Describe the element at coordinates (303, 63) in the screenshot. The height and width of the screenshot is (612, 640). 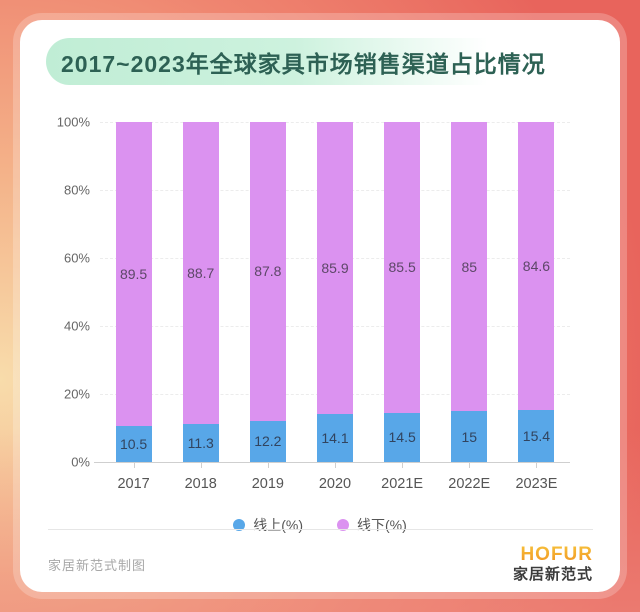
I see `chart-title: 2017~2023年全球家具市场销售渠道占比情况` at that location.